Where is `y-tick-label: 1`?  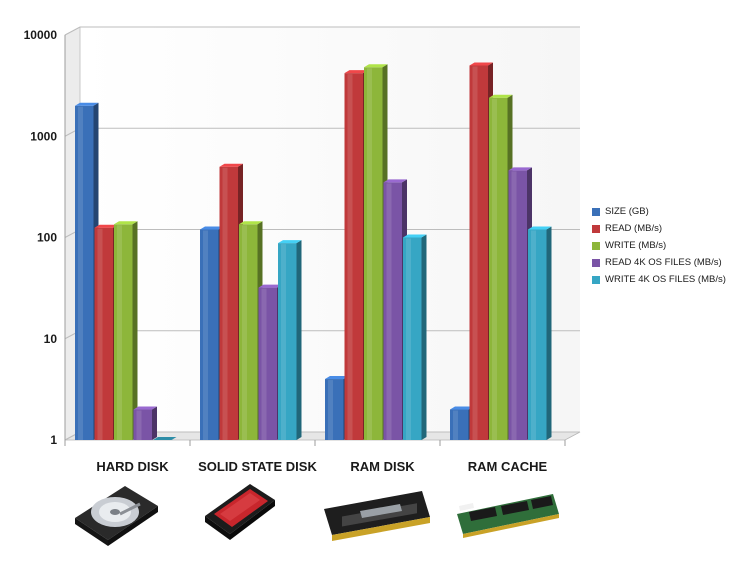
y-tick-label: 1 is located at coordinates (53, 440).